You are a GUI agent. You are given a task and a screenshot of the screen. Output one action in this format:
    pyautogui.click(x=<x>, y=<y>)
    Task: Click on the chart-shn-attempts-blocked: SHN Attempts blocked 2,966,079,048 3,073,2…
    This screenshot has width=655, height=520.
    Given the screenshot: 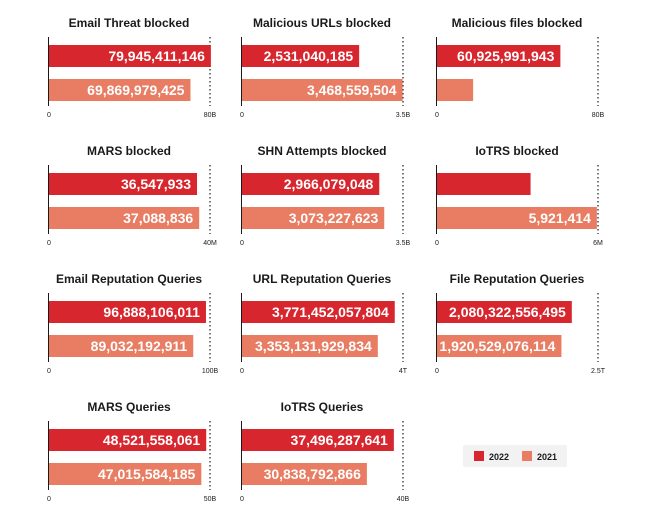 What is the action you would take?
    pyautogui.click(x=325, y=195)
    